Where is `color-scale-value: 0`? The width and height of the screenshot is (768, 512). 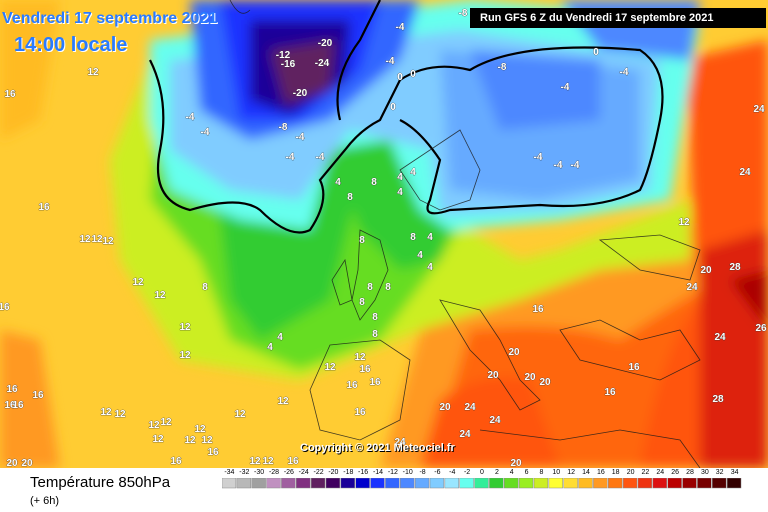 color-scale-value: 0 is located at coordinates (482, 472).